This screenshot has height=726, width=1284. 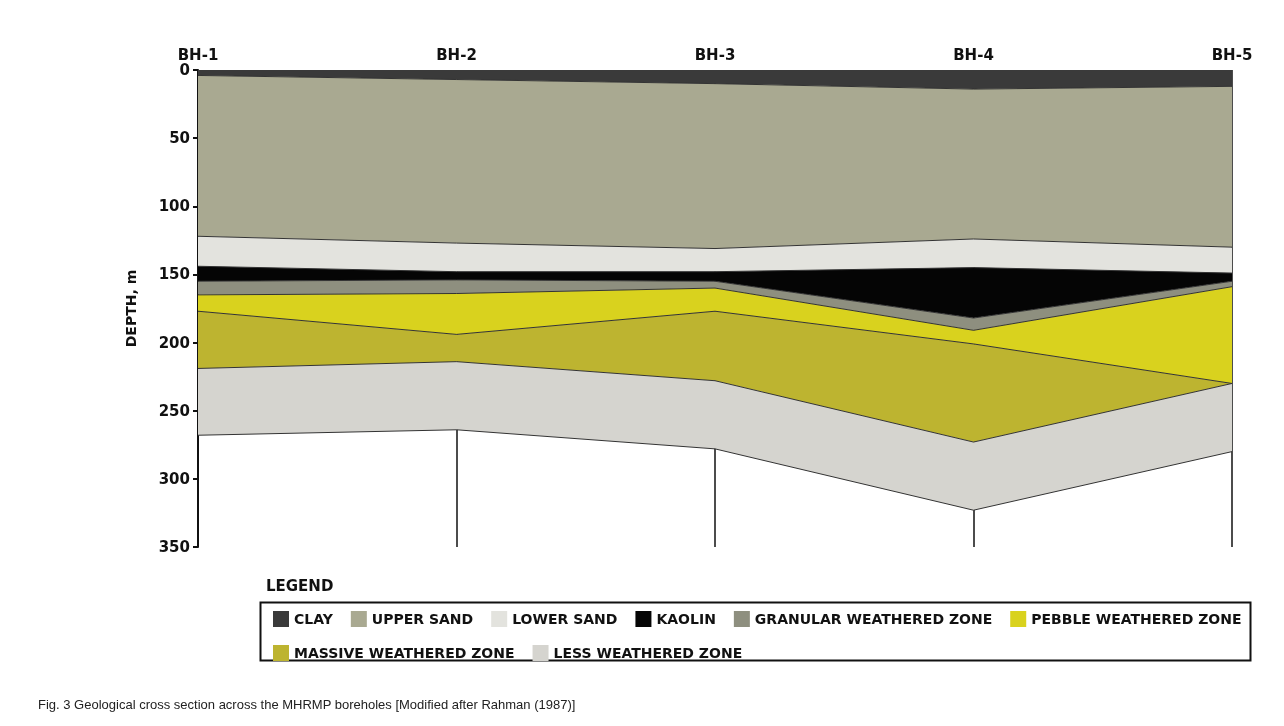 What do you see at coordinates (174, 206) in the screenshot?
I see `y-tick-label: 100` at bounding box center [174, 206].